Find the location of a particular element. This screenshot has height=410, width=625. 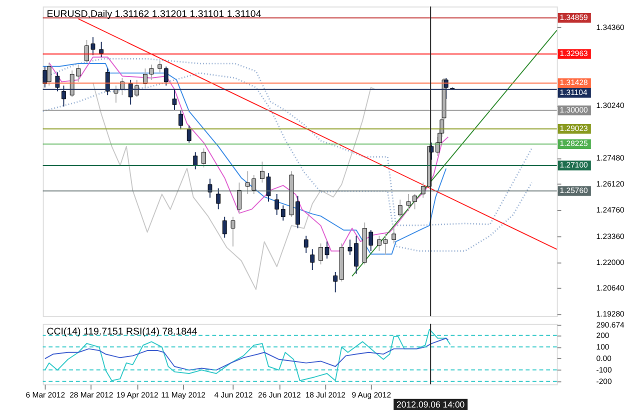

chart-title: EURUSD,Daily 1.31162 1.31201 1.31101 1.31104 is located at coordinates (154, 14).